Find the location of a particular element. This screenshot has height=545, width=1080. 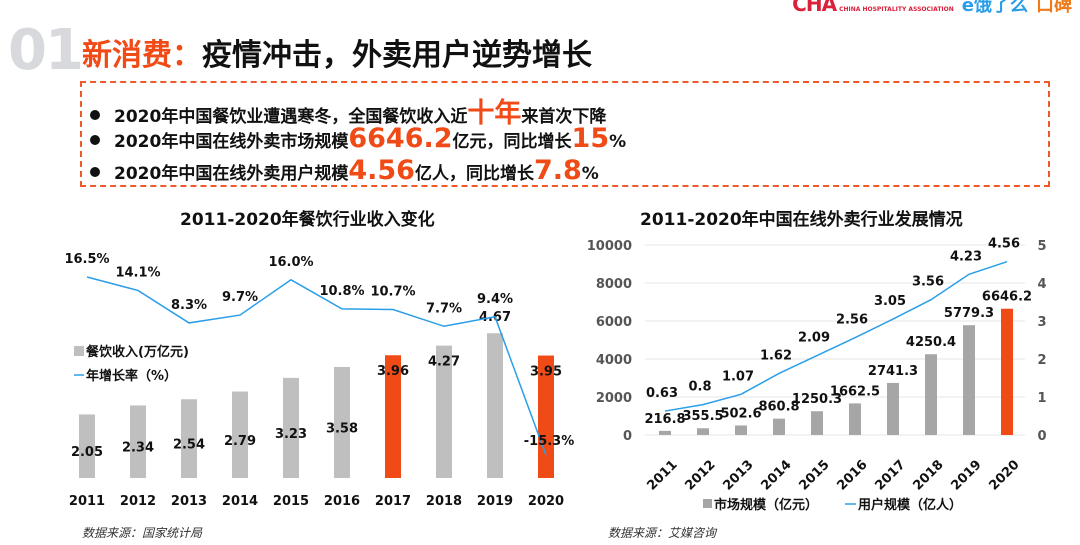

bullet-item: 2020年中国在线外卖市场规模 6646.2 亿元，同比增长 15% is located at coordinates (569, 139).